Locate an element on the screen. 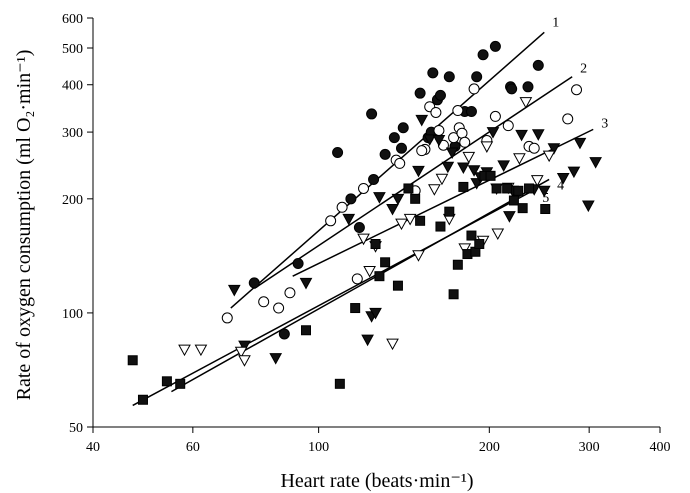 Image resolution: width=690 pixels, height=493 pixels. y-tick-label: 300 is located at coordinates (72, 133).